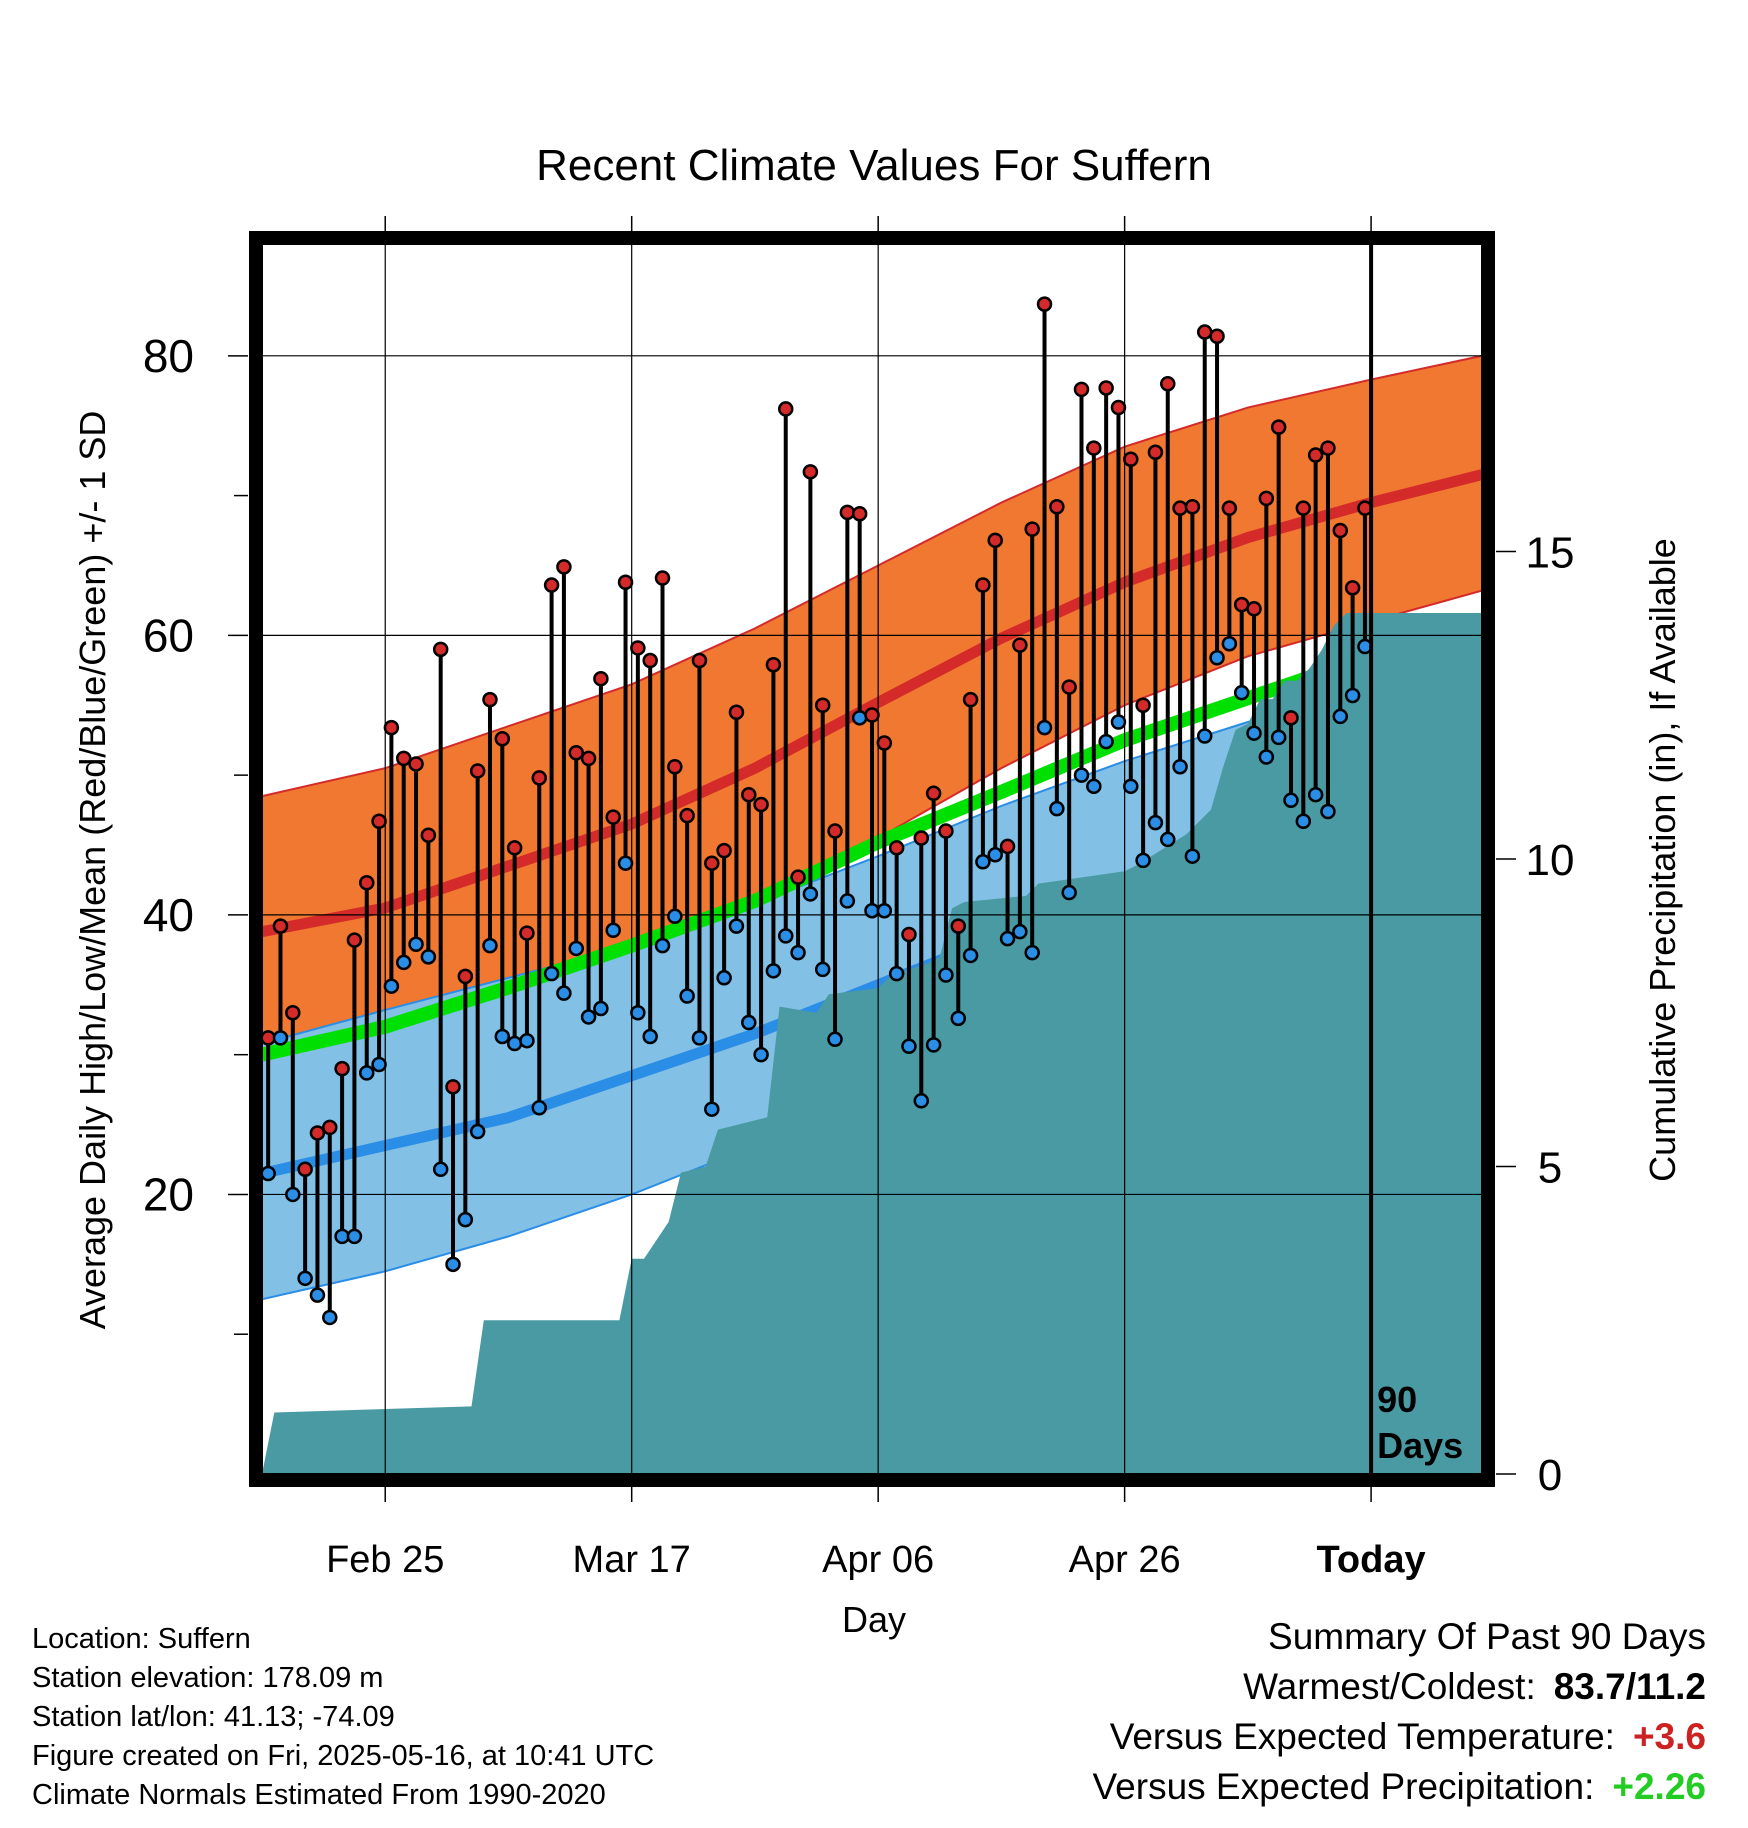  What do you see at coordinates (1550, 1475) in the screenshot?
I see `y2-tick-label: 0` at bounding box center [1550, 1475].